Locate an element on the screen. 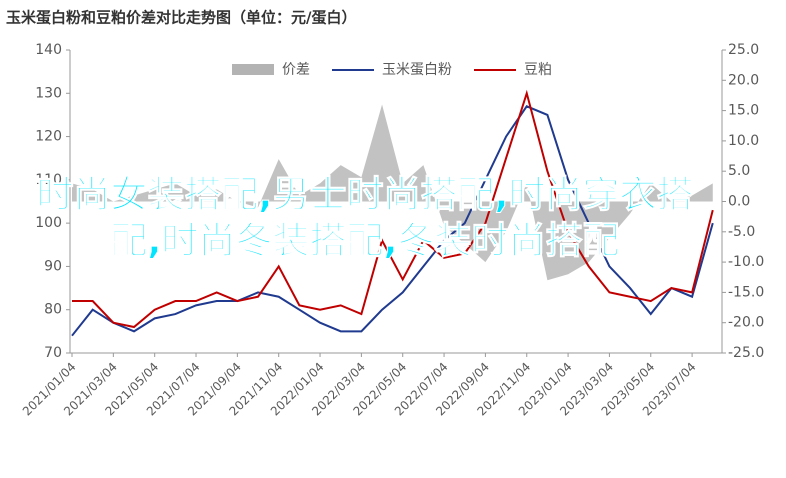 The height and width of the screenshot is (478, 786). y2-tick-label: 5.0 is located at coordinates (739, 171).